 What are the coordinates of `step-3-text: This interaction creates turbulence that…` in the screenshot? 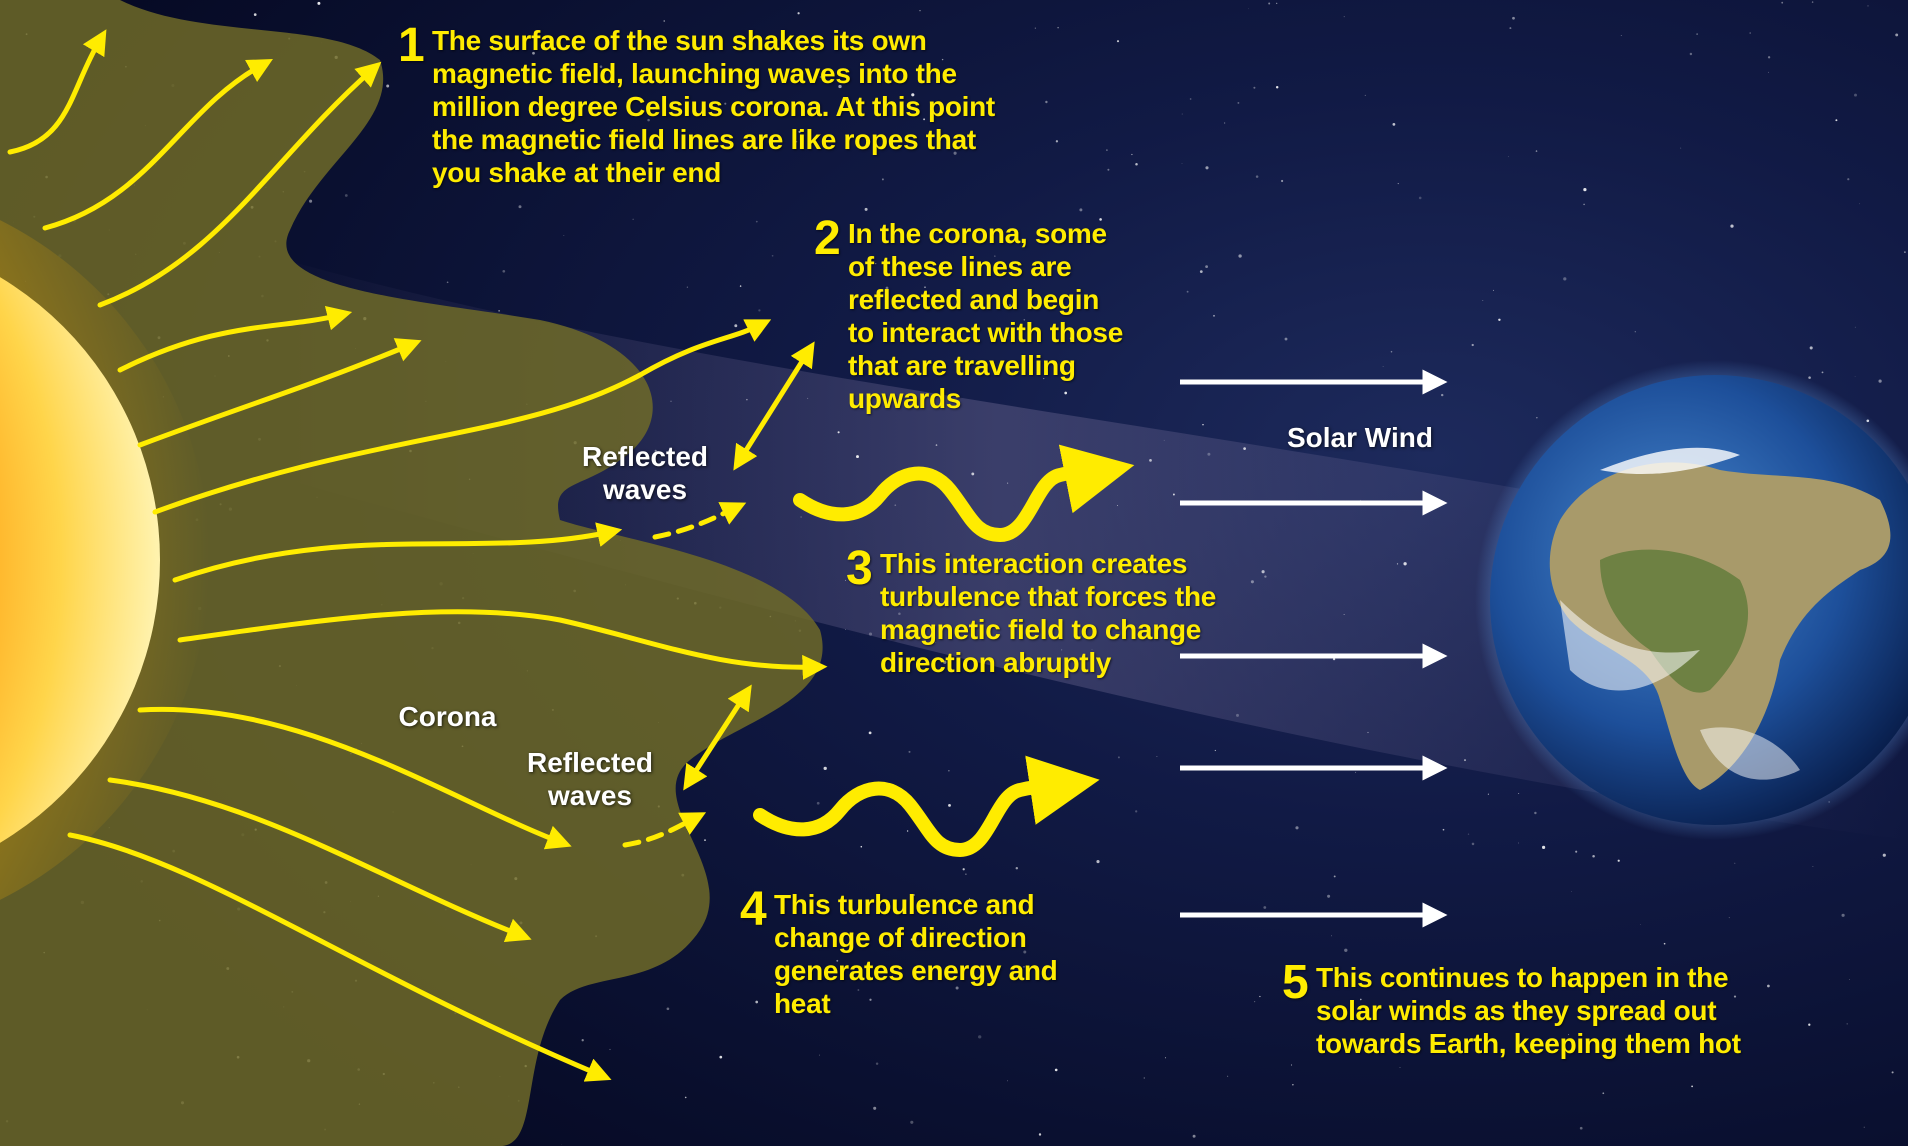 It's located at (1048, 613).